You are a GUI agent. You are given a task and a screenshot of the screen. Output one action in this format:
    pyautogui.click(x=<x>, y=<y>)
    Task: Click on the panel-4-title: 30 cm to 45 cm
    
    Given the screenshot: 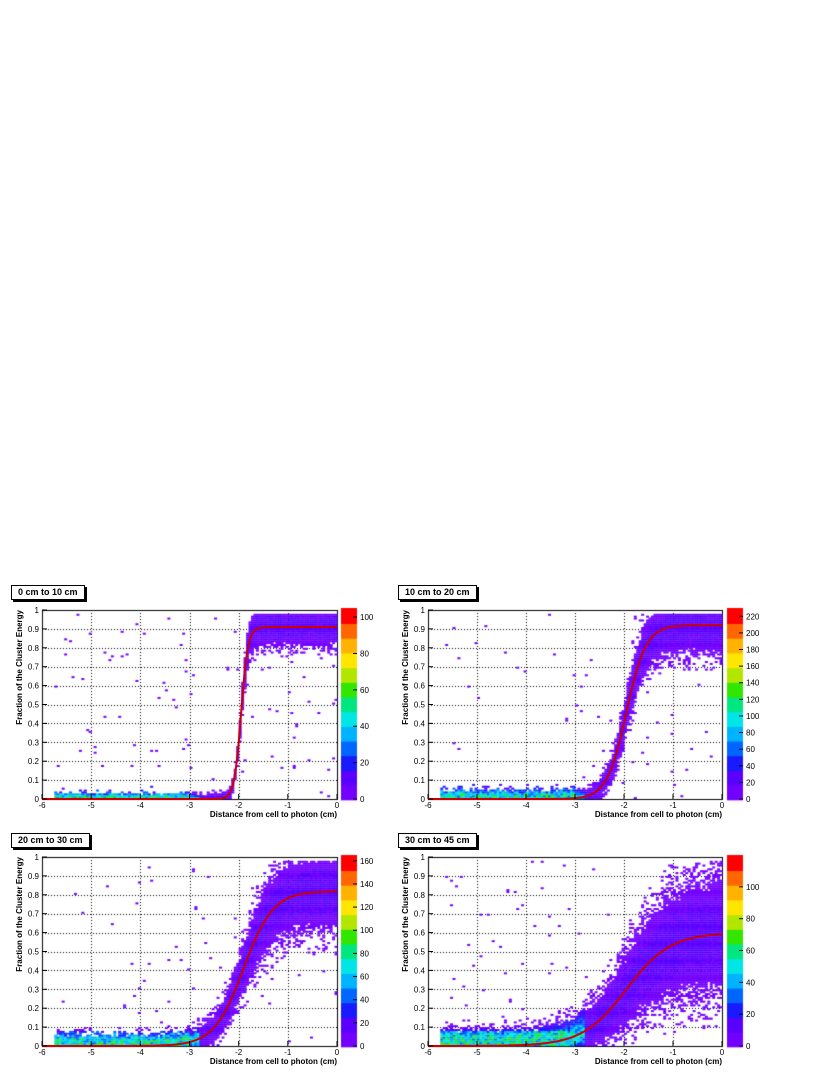 What is the action you would take?
    pyautogui.click(x=437, y=840)
    